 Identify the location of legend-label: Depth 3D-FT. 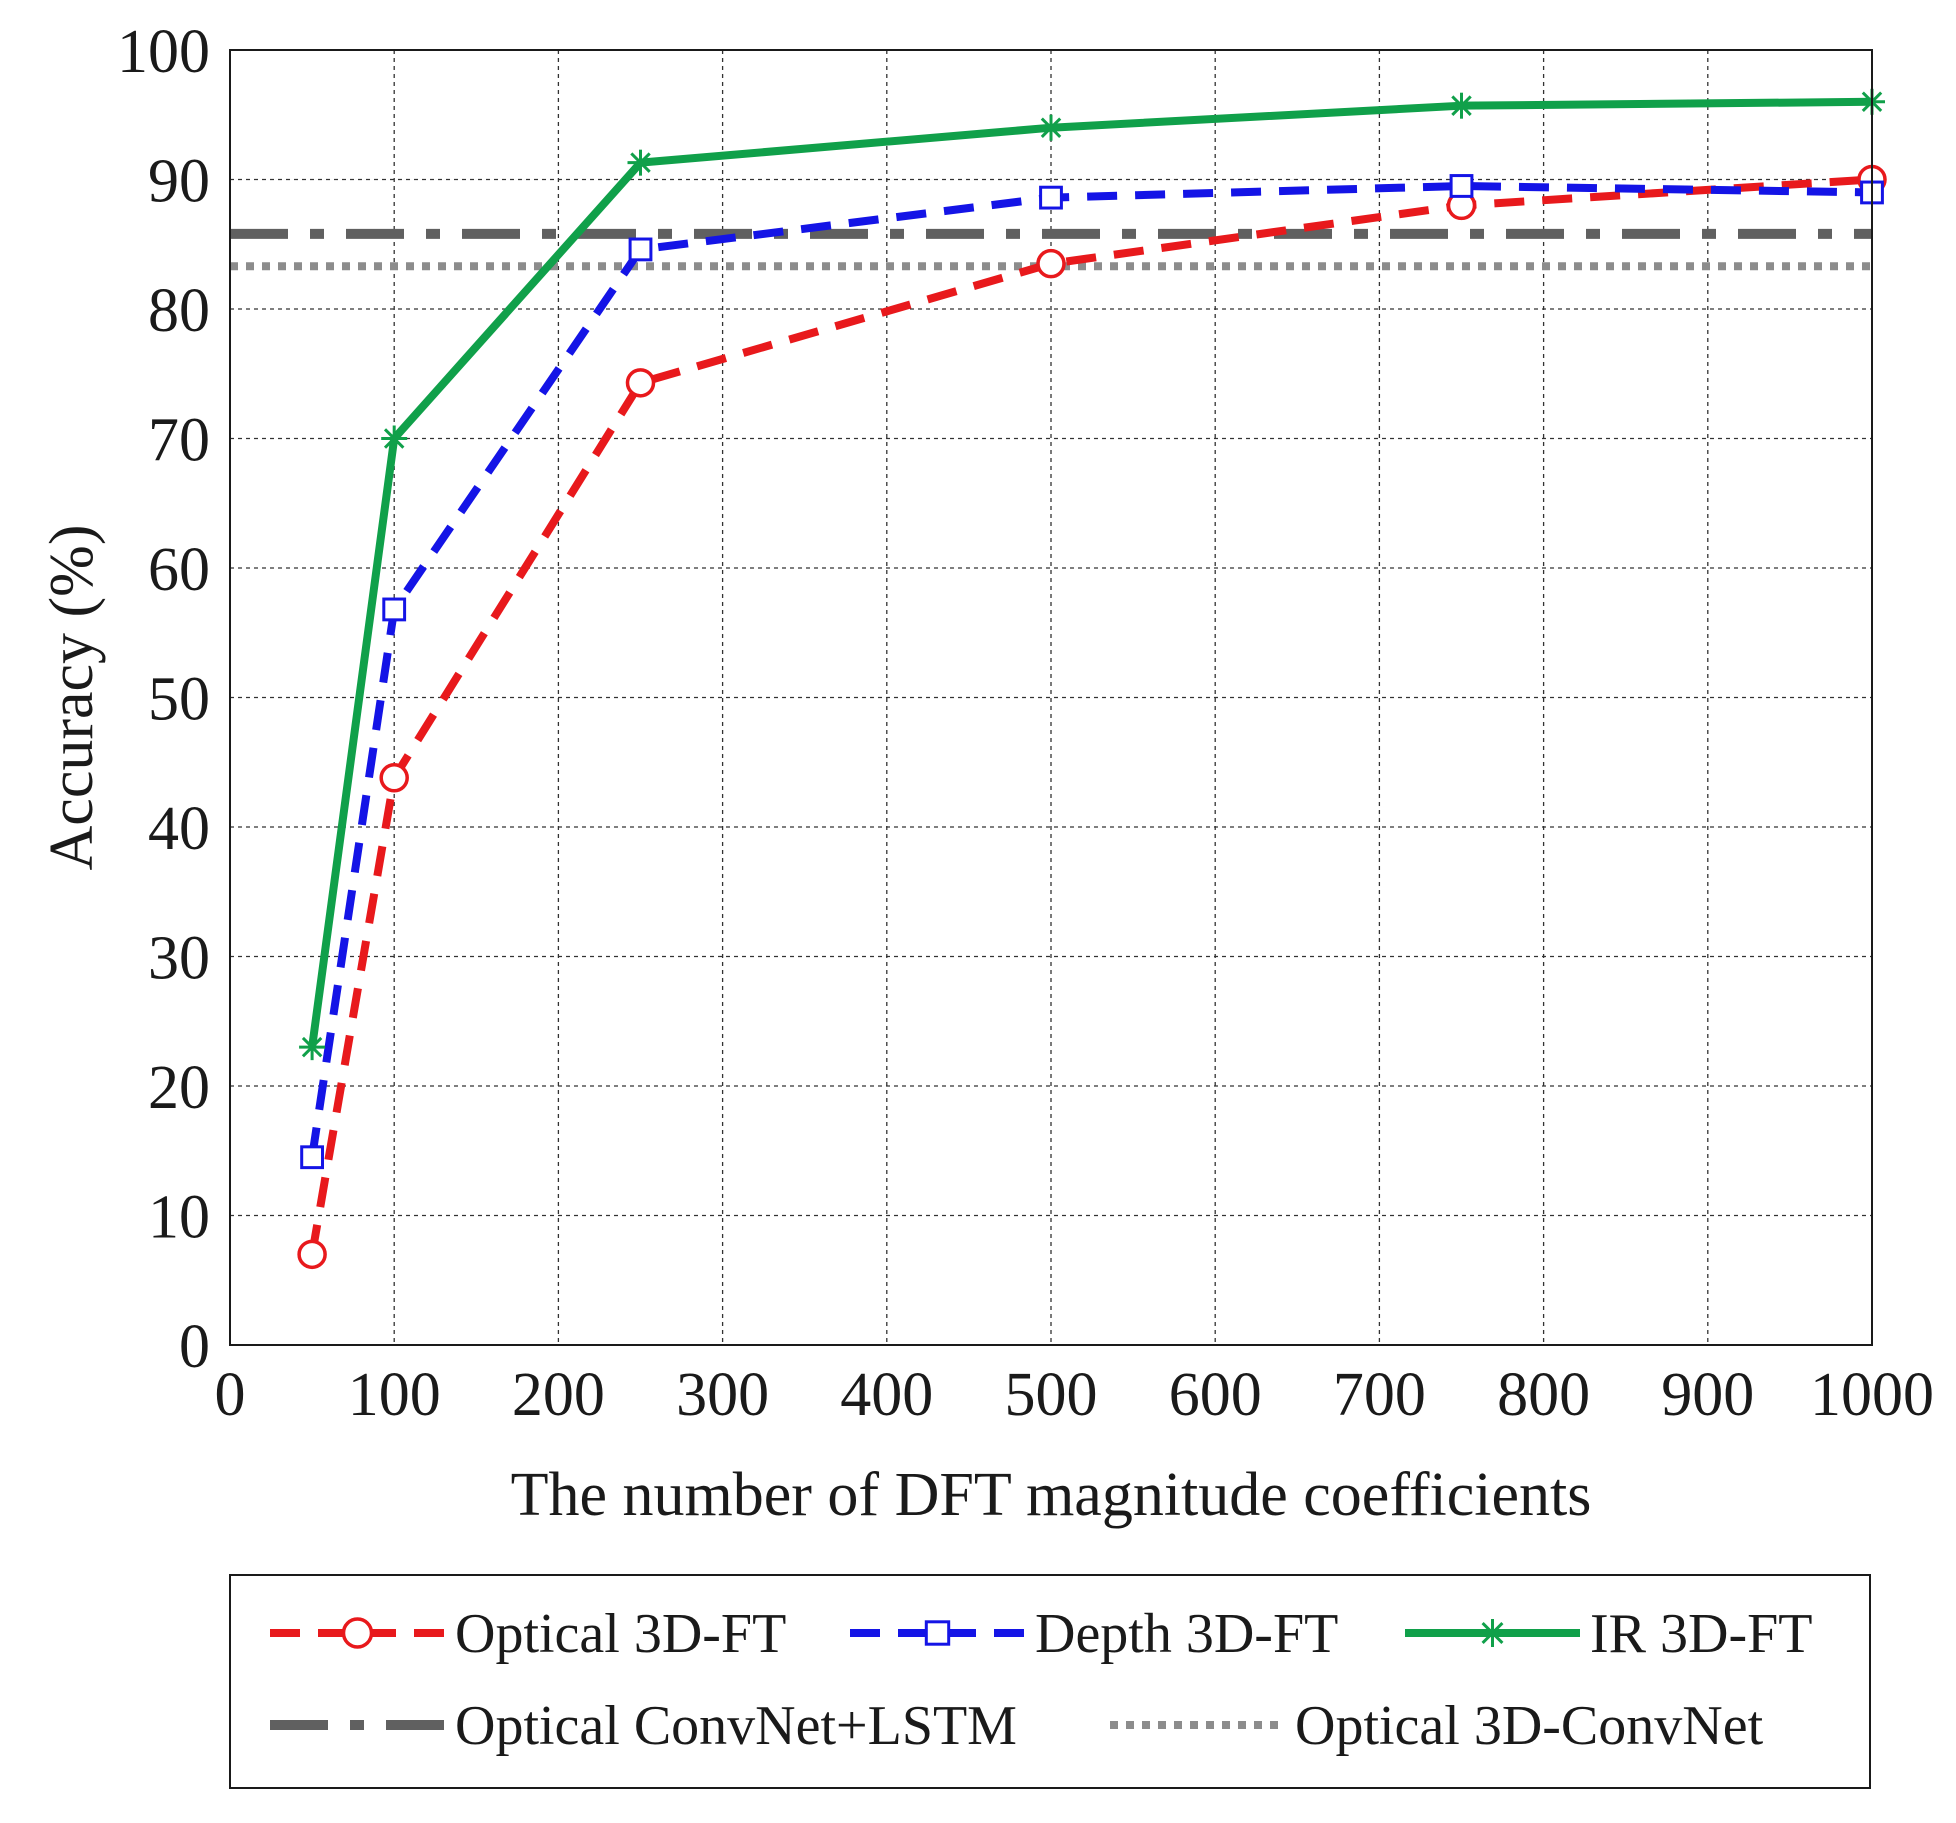
(1186, 1634).